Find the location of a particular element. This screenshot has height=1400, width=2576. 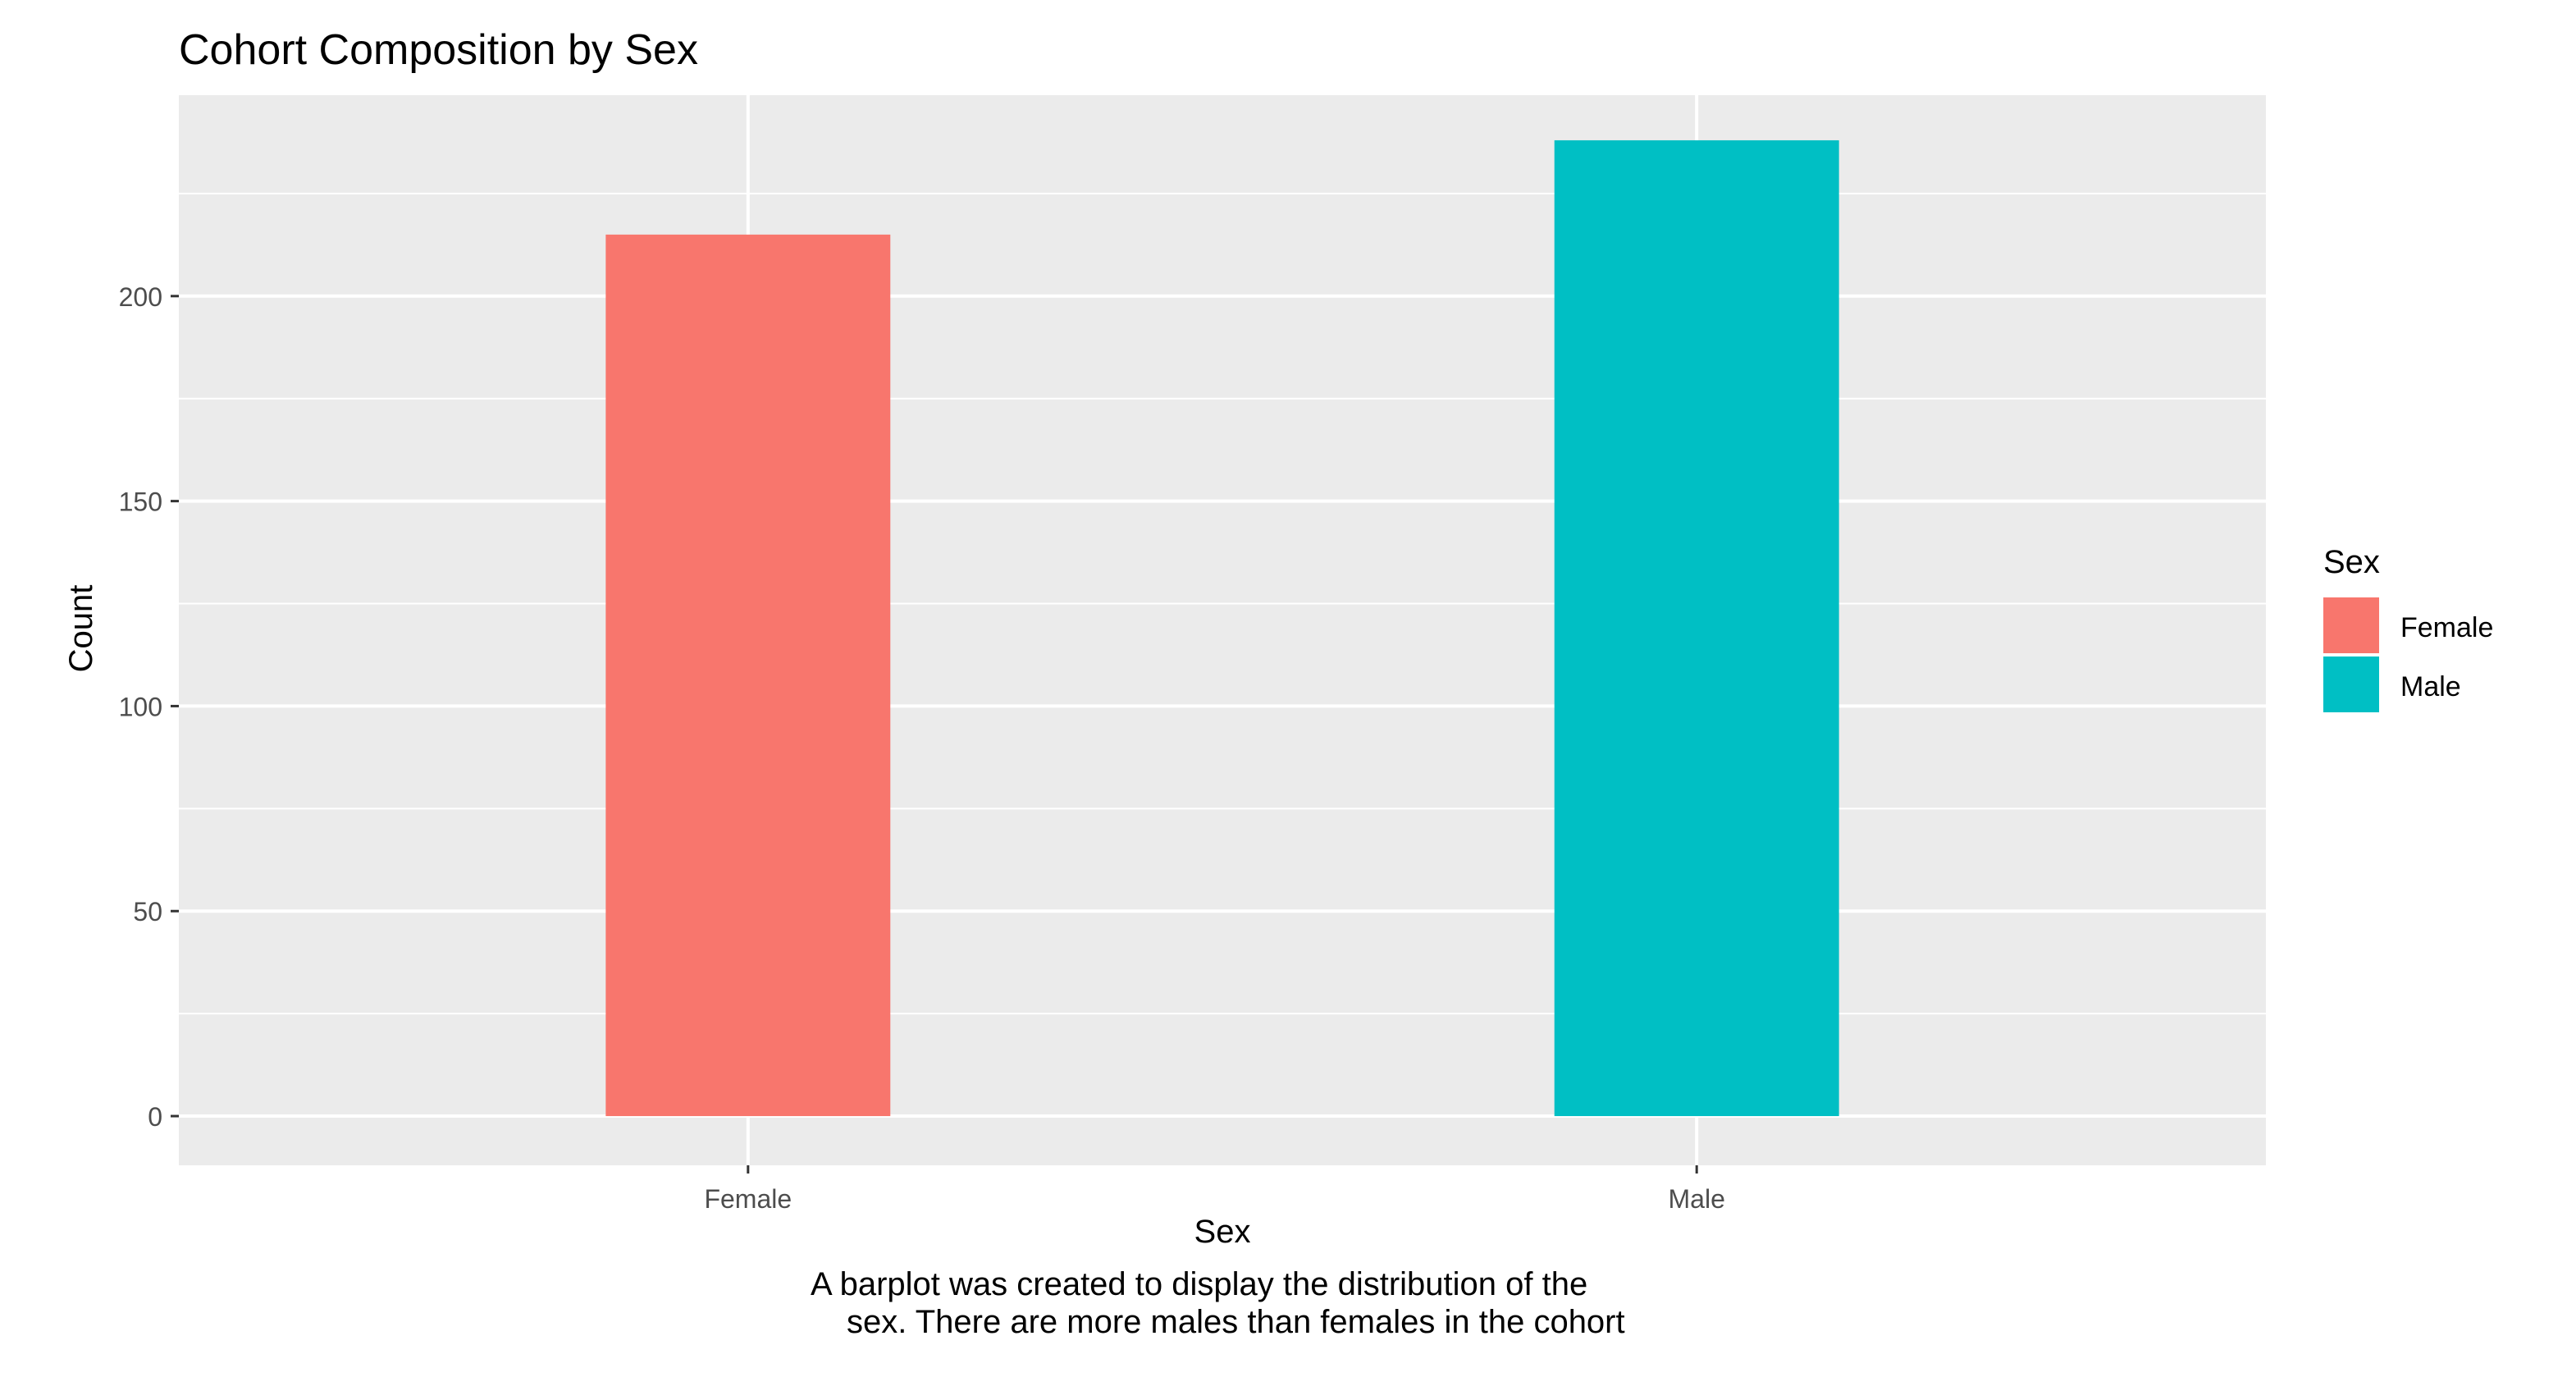

legend-key-male is located at coordinates (2351, 684).